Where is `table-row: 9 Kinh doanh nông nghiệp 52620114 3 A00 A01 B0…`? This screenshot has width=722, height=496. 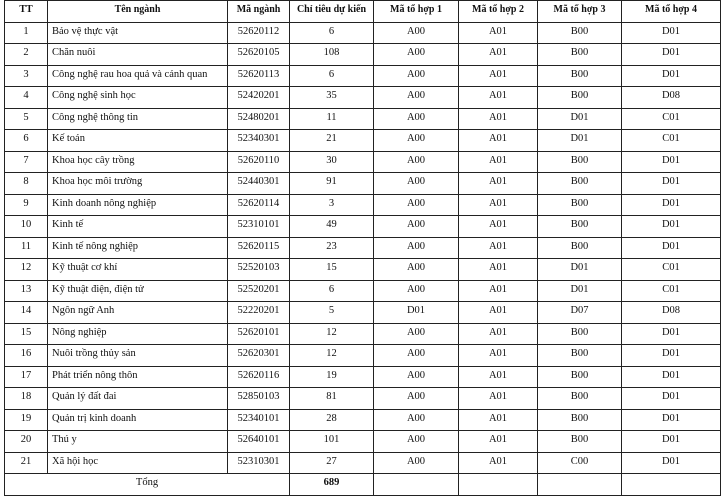 table-row: 9 Kinh doanh nông nghiệp 52620114 3 A00 A01 B0… is located at coordinates (362, 204).